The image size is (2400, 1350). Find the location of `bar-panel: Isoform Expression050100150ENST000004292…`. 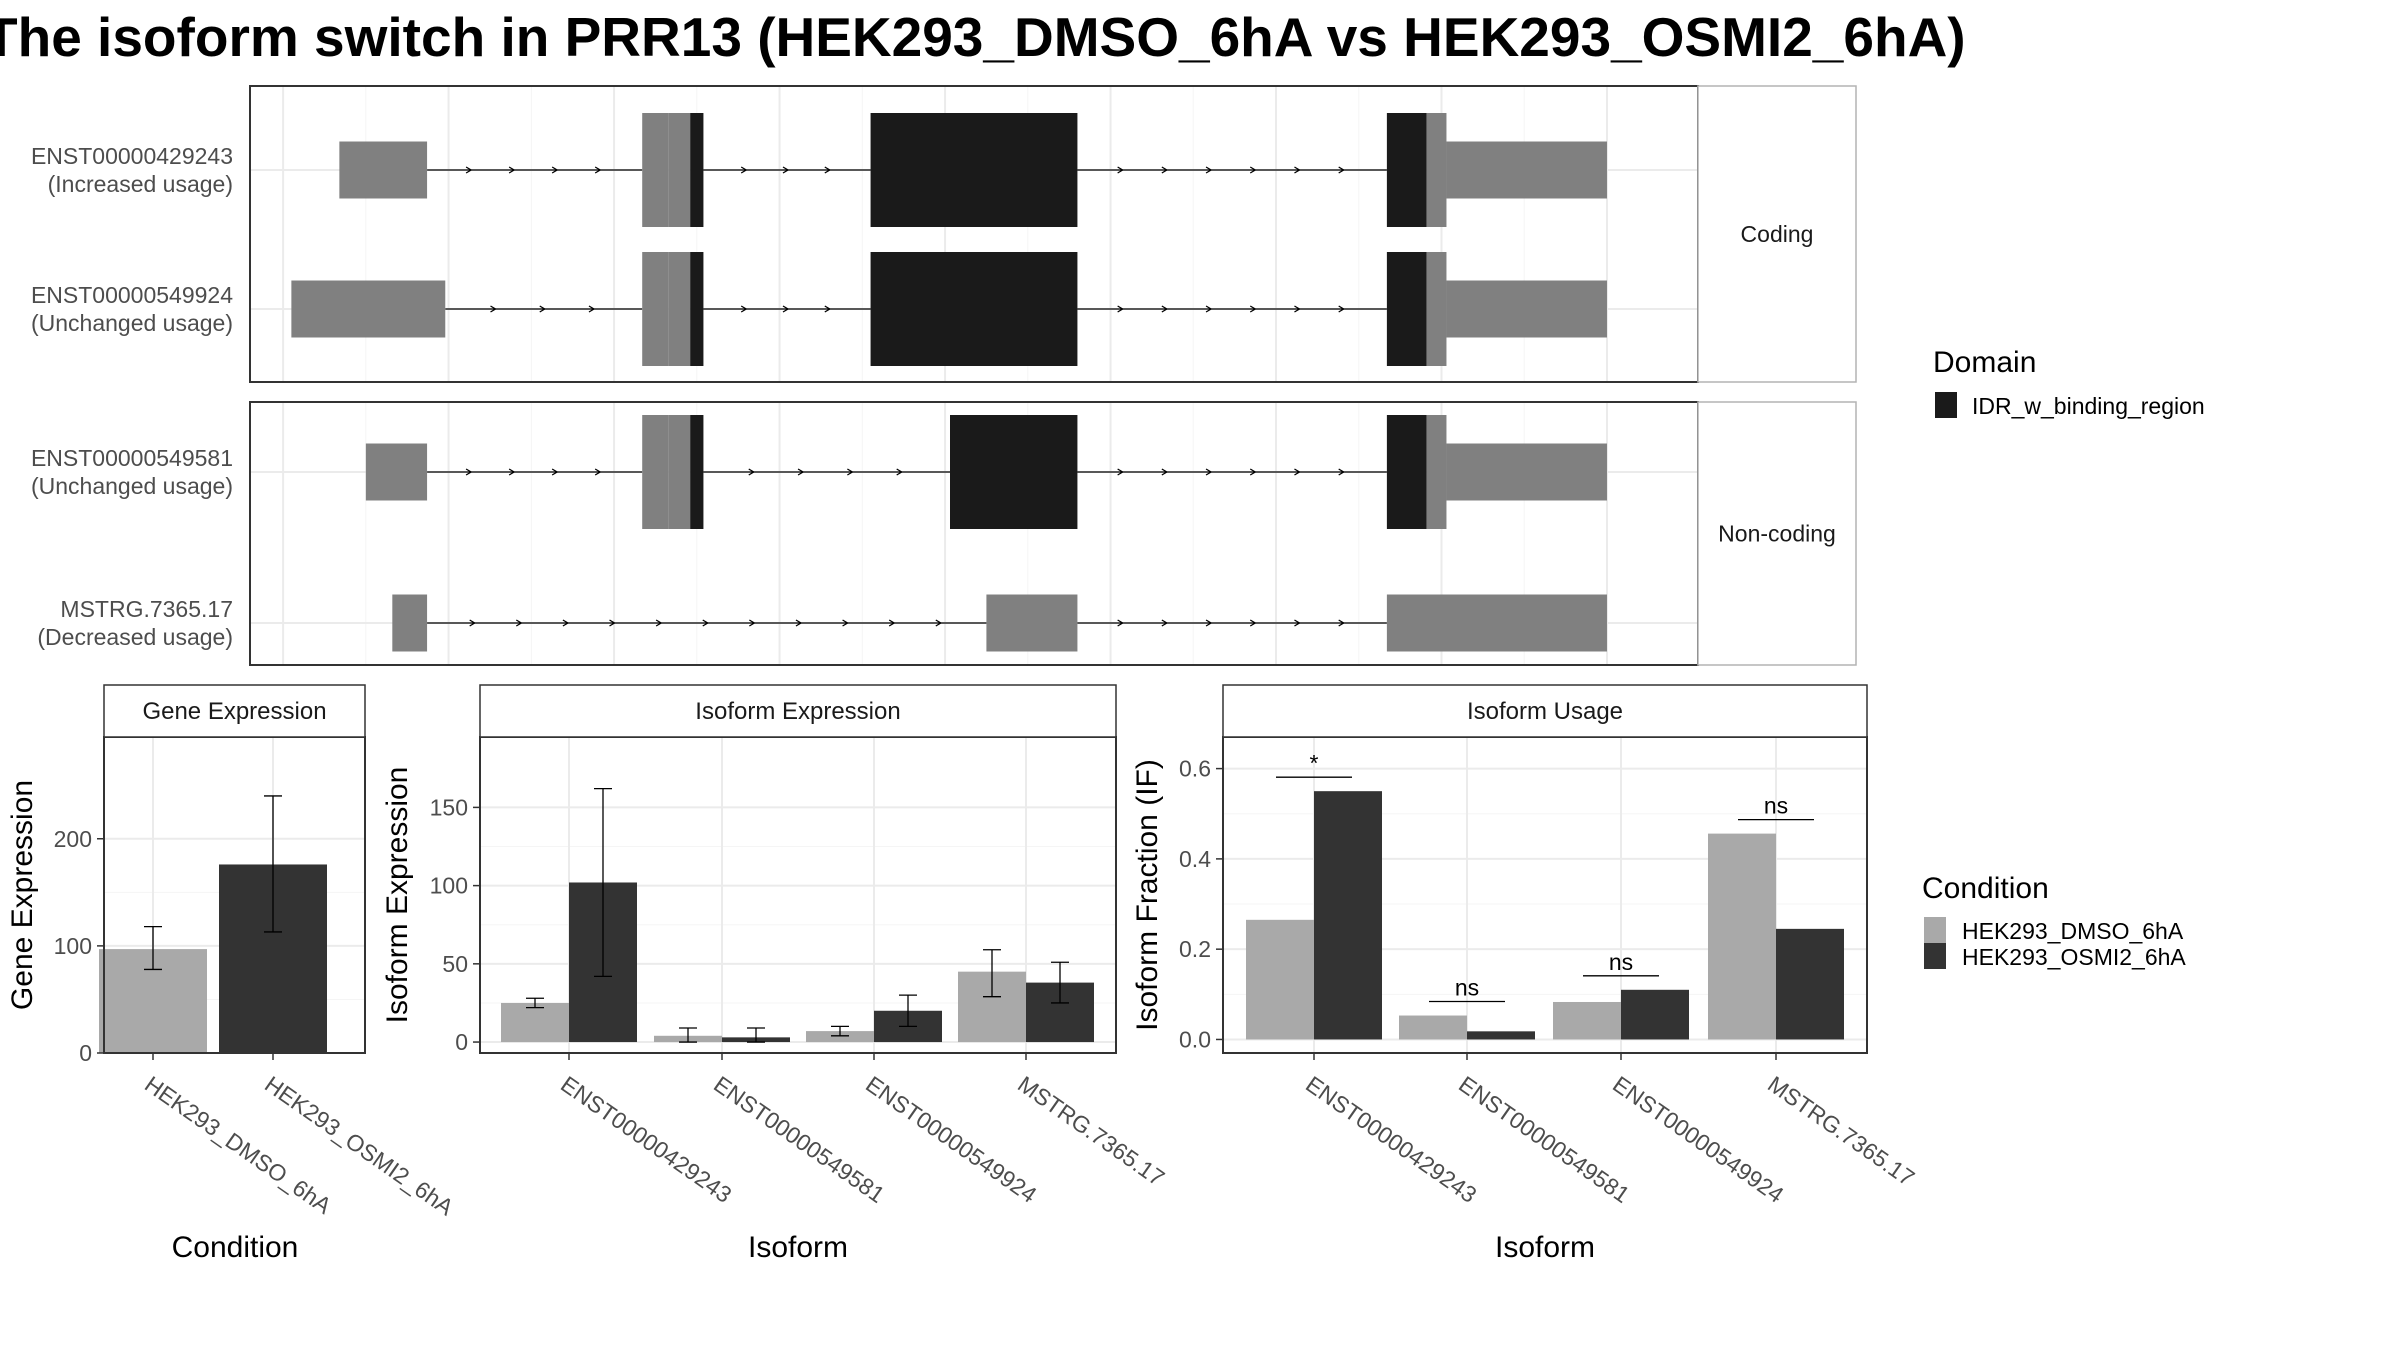

bar-panel: Isoform Expression050100150ENST000004292… is located at coordinates (775, 974).